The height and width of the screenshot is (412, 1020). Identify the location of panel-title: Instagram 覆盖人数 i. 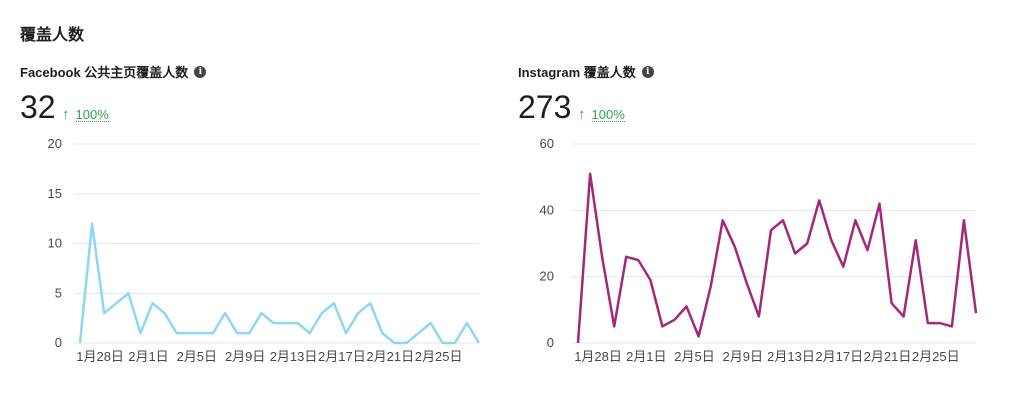
(586, 71).